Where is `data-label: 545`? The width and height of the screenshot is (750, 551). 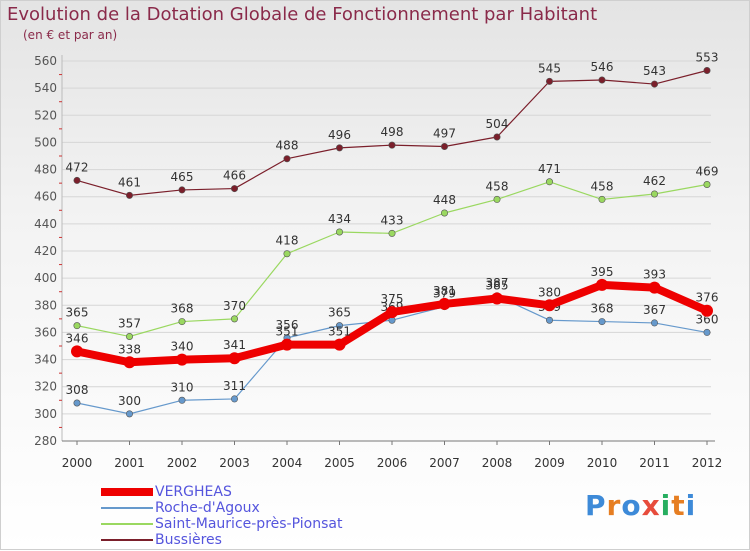
data-label: 545 is located at coordinates (549, 68).